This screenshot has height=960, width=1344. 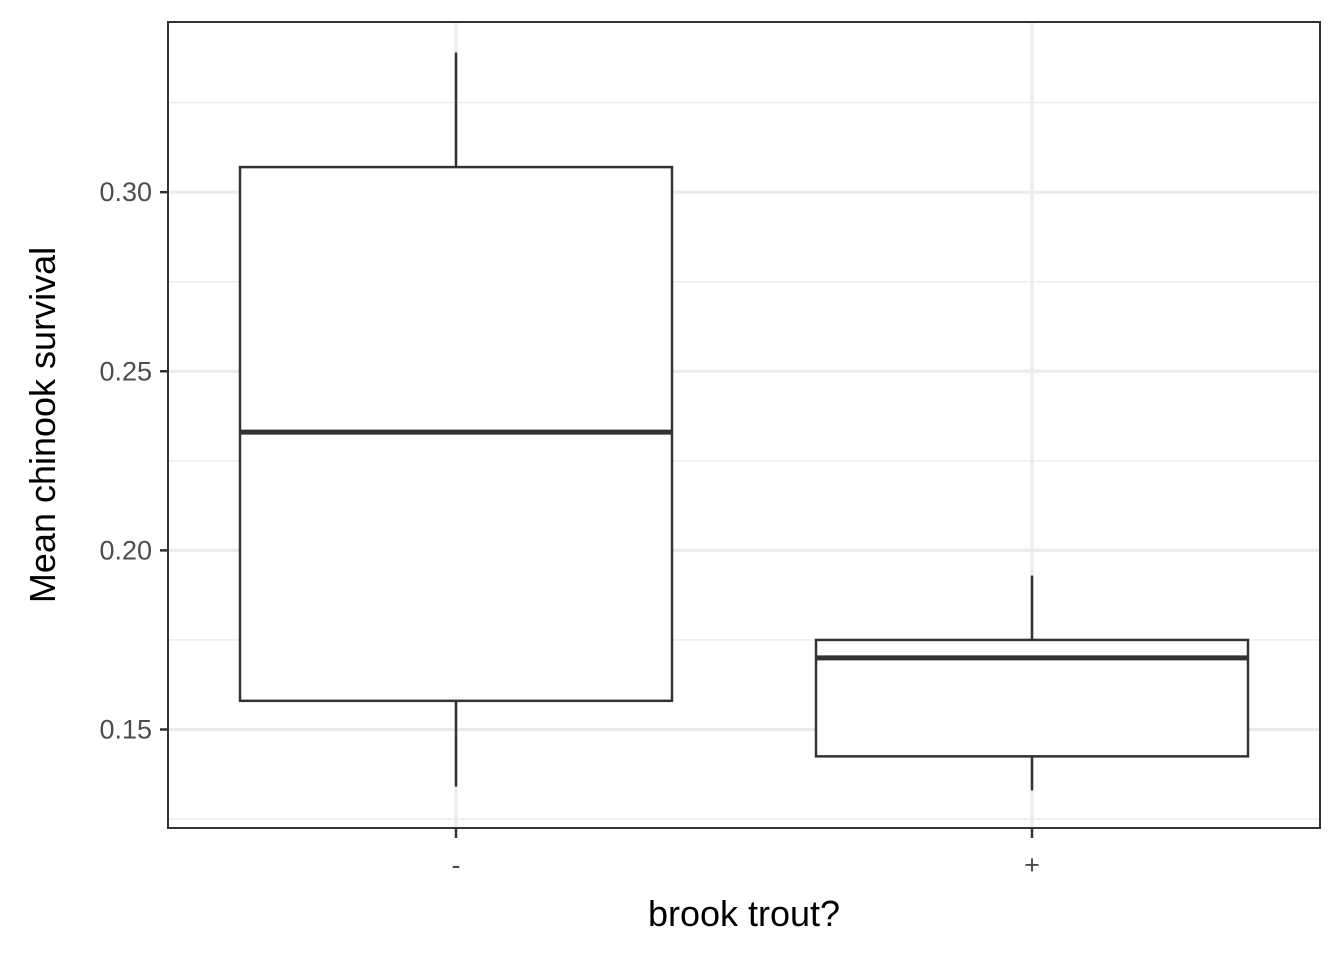 What do you see at coordinates (125, 729) in the screenshot?
I see `y-tick-label: 0.15` at bounding box center [125, 729].